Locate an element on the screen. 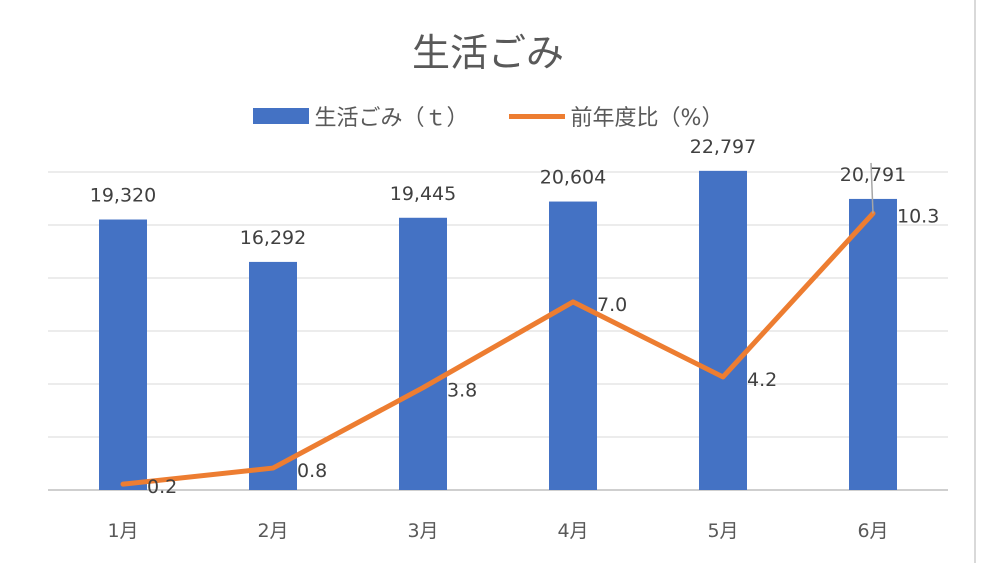  x-tick-label: 5月 is located at coordinates (722, 531).